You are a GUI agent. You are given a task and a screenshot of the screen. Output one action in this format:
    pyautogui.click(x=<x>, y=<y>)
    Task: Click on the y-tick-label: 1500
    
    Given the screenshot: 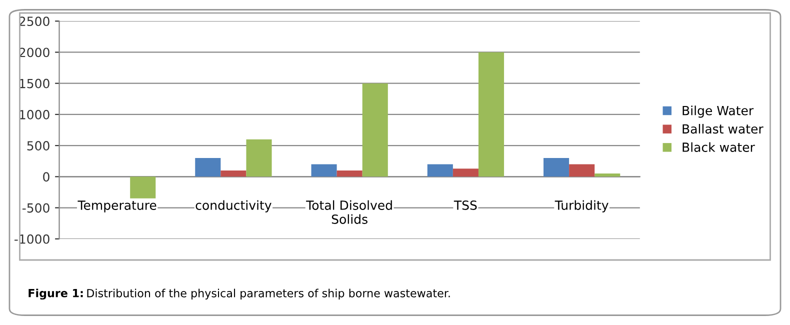 What is the action you would take?
    pyautogui.click(x=35, y=83)
    